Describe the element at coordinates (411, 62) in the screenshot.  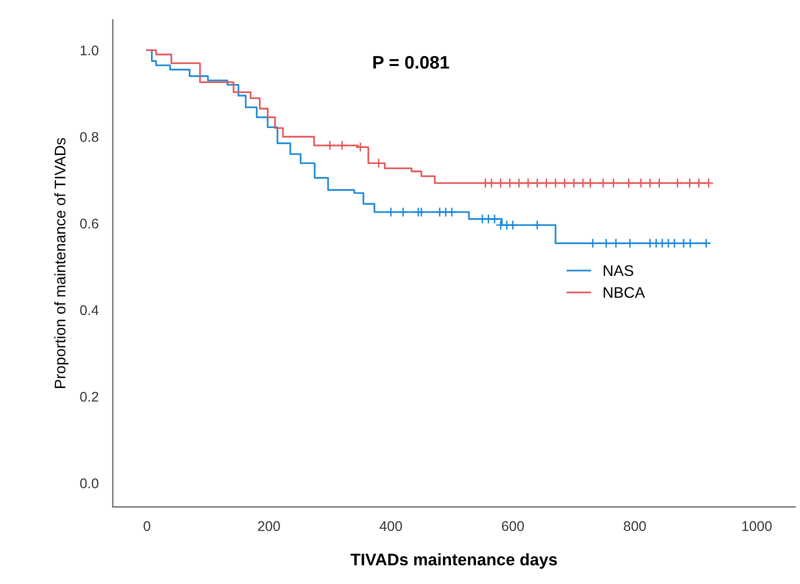
I see `annotation: P = 0.081` at that location.